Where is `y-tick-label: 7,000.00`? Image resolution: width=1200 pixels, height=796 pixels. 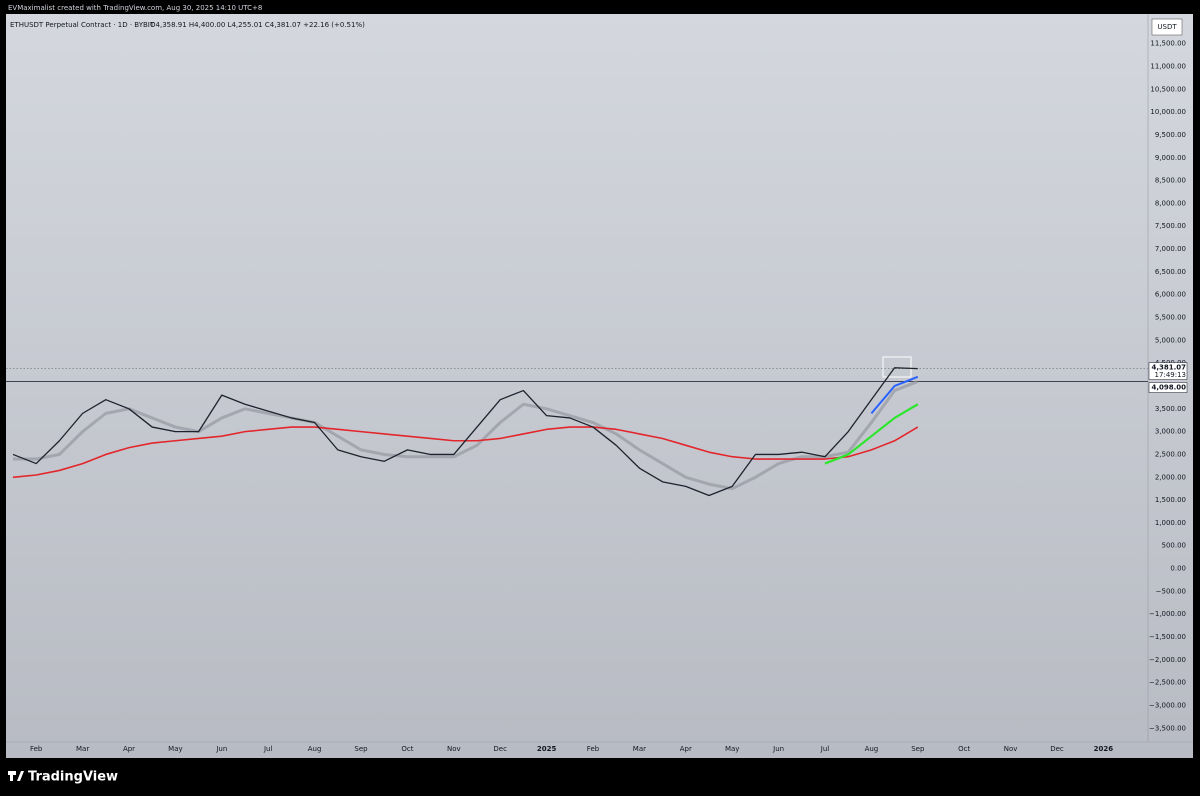
y-tick-label: 7,000.00 is located at coordinates (1170, 249).